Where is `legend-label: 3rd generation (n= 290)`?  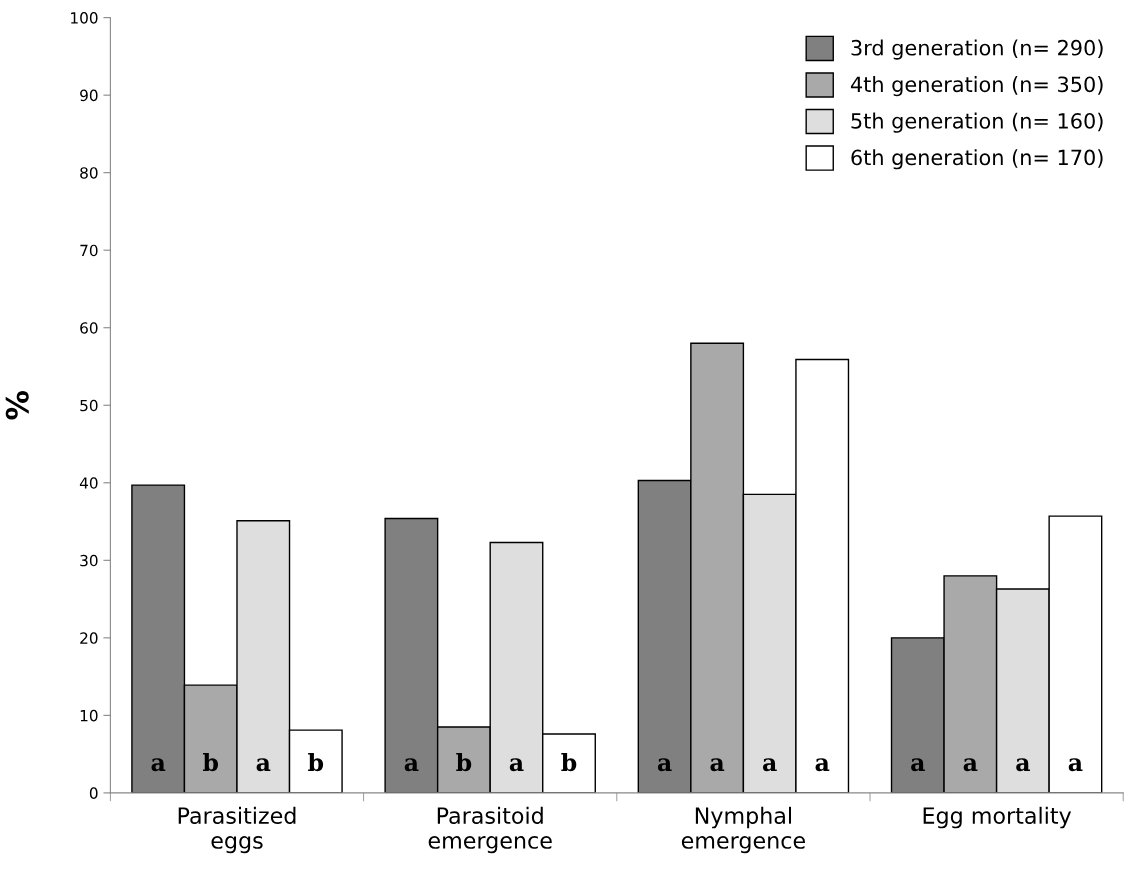 legend-label: 3rd generation (n= 290) is located at coordinates (977, 49).